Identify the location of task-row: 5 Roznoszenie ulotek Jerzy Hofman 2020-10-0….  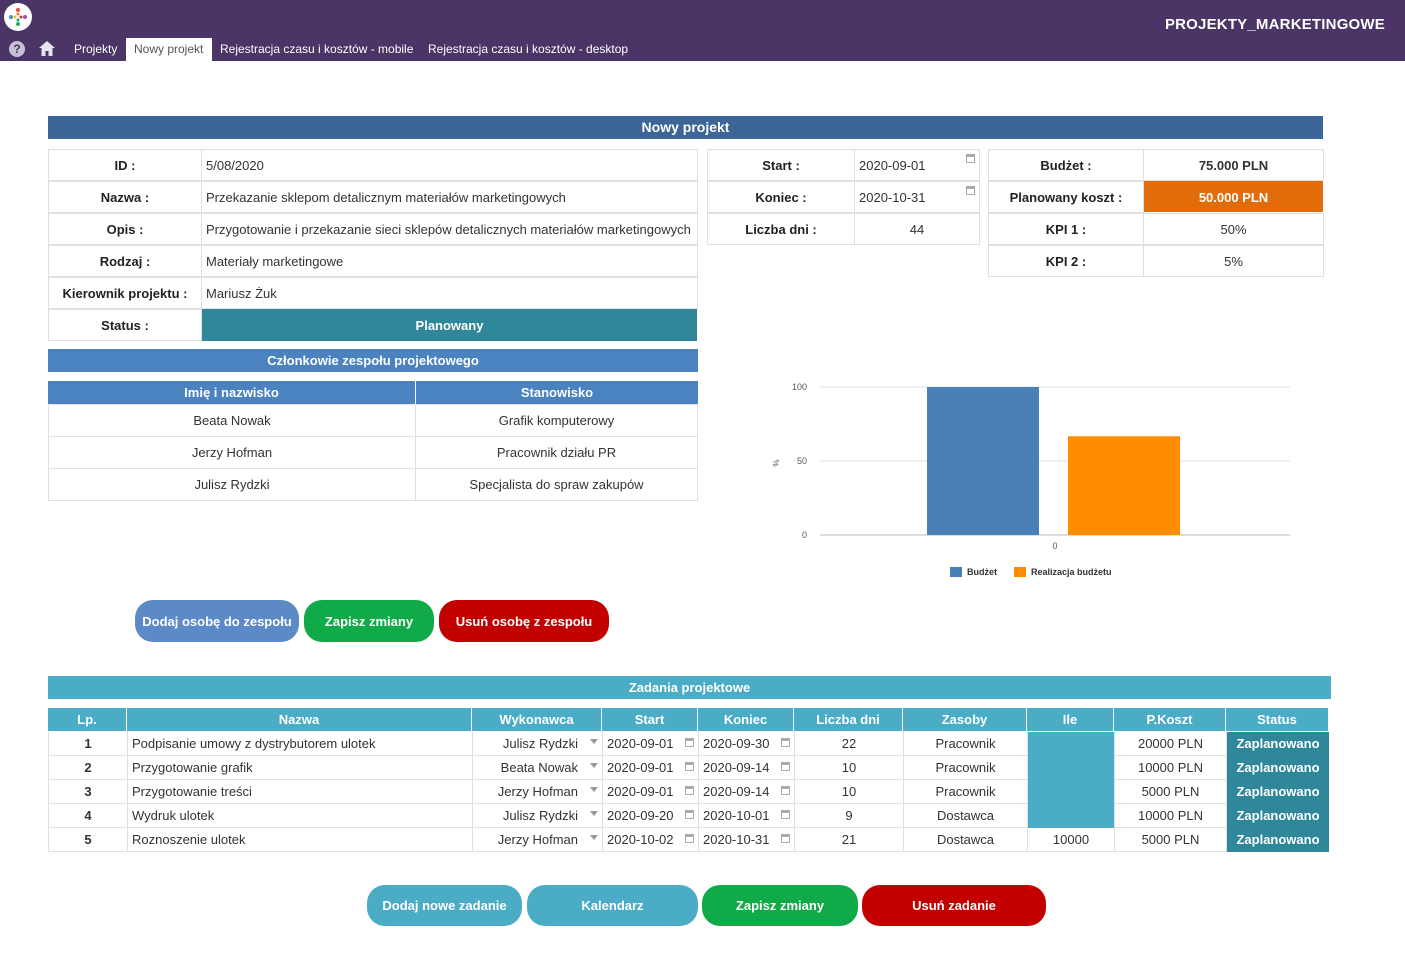
(689, 840).